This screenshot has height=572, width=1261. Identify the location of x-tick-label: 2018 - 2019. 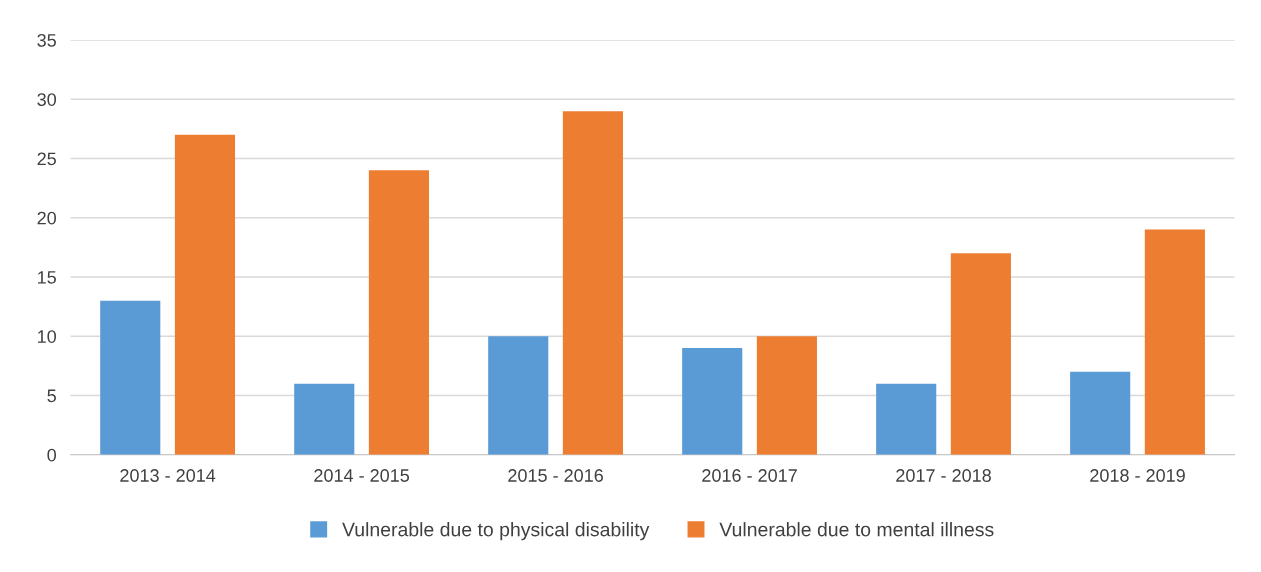
(1137, 475).